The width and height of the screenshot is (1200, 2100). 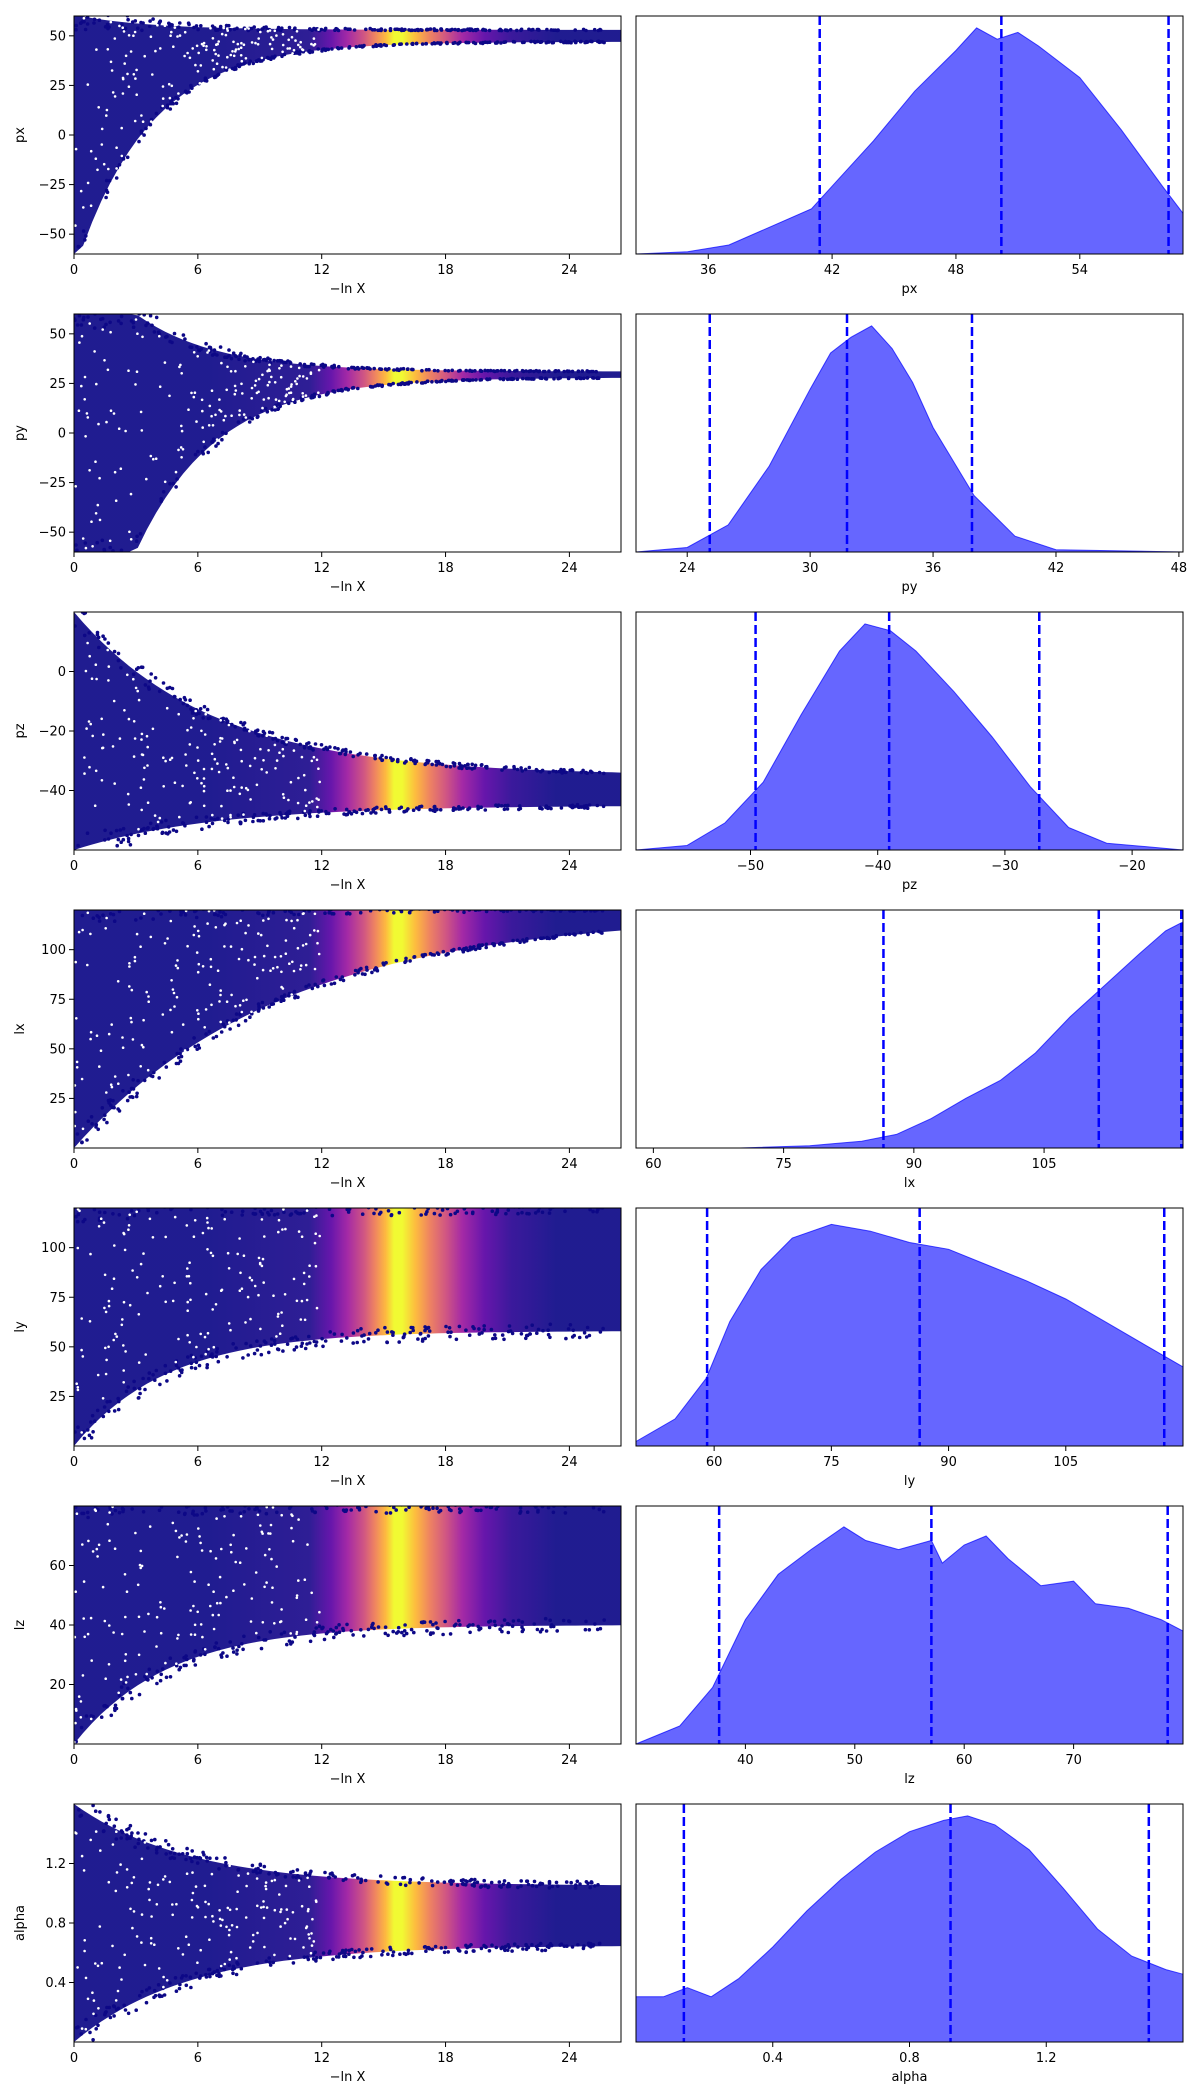 I want to click on y-tick-label: 0.8, so click(x=55, y=1924).